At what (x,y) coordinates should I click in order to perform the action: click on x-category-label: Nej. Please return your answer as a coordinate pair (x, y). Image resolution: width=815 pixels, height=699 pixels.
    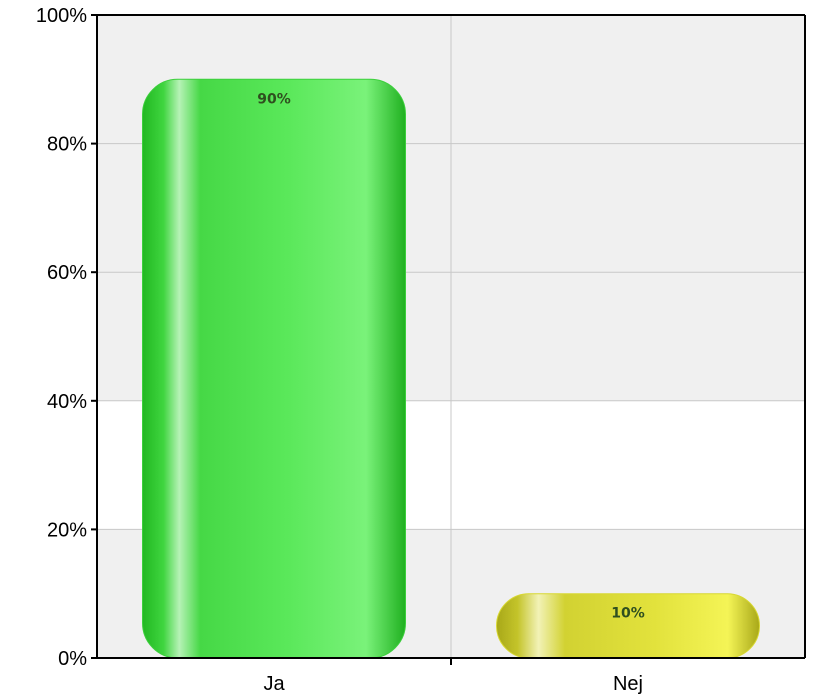
    Looking at the image, I should click on (628, 684).